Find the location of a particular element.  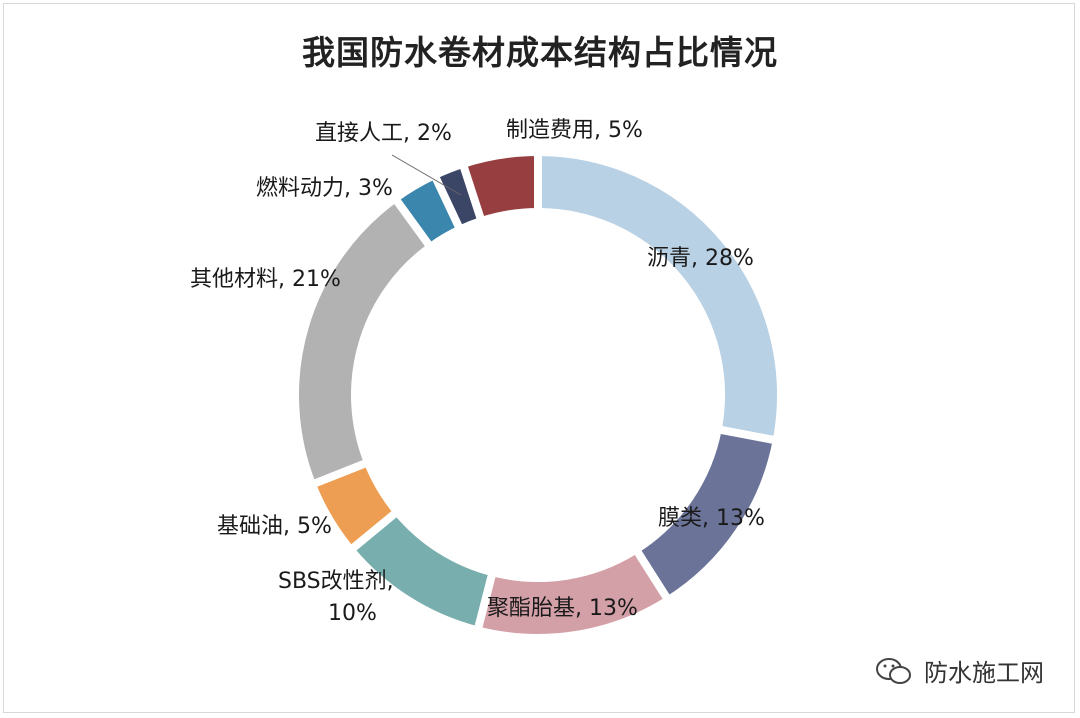

data-label-6: 燃料动力, 3% is located at coordinates (324, 188).